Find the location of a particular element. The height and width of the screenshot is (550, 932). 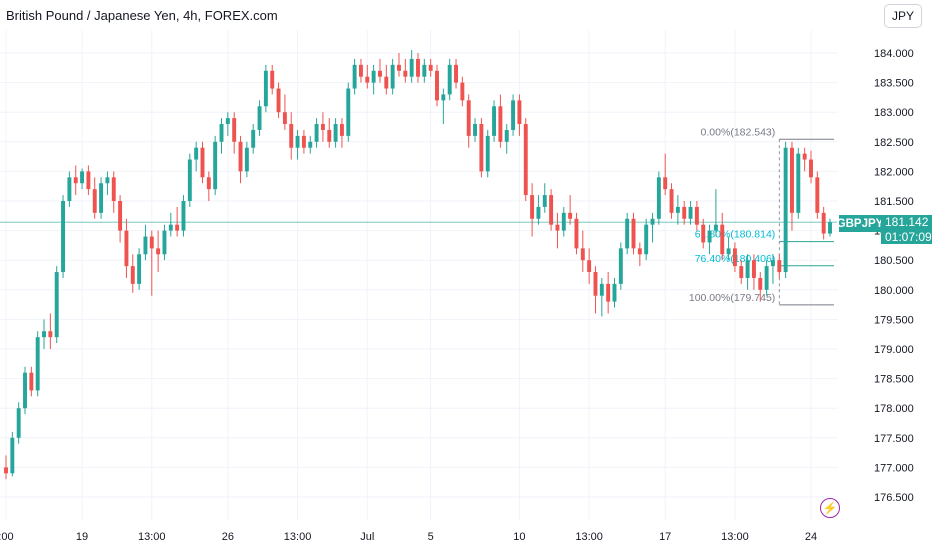

last-price-label: 181.142 is located at coordinates (906, 222).